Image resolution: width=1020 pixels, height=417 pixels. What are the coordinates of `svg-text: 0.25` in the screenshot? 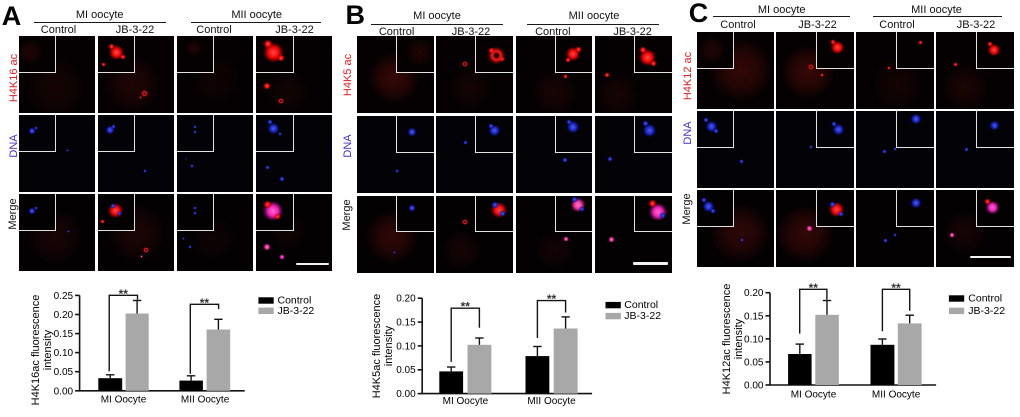 It's located at (64, 296).